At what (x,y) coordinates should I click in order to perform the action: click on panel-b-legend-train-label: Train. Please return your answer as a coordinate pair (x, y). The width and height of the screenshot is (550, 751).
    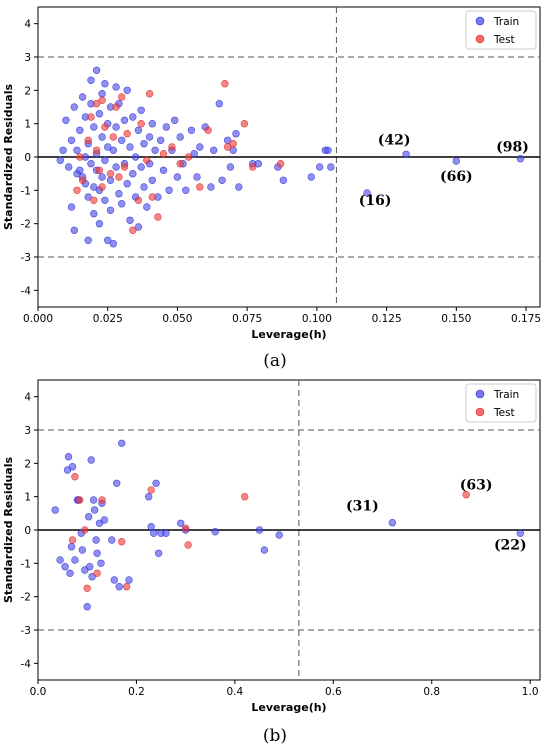
    Looking at the image, I should click on (506, 395).